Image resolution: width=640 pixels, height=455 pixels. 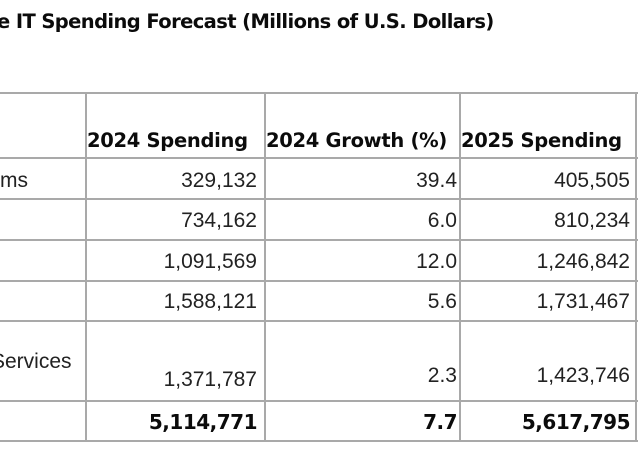 What do you see at coordinates (436, 180) in the screenshot?
I see `growth-2024-cell: 39.4` at bounding box center [436, 180].